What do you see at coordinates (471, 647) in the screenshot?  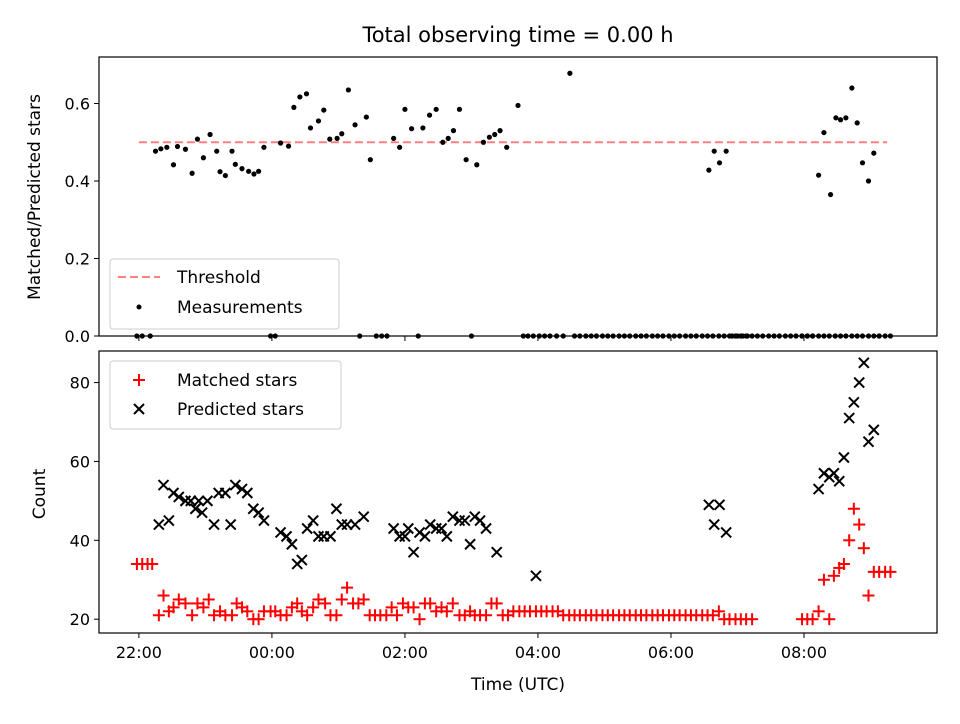 I see `bottom-x-ticks: 22:00 00:00 02:00 04:00 06:00 08:00` at bounding box center [471, 647].